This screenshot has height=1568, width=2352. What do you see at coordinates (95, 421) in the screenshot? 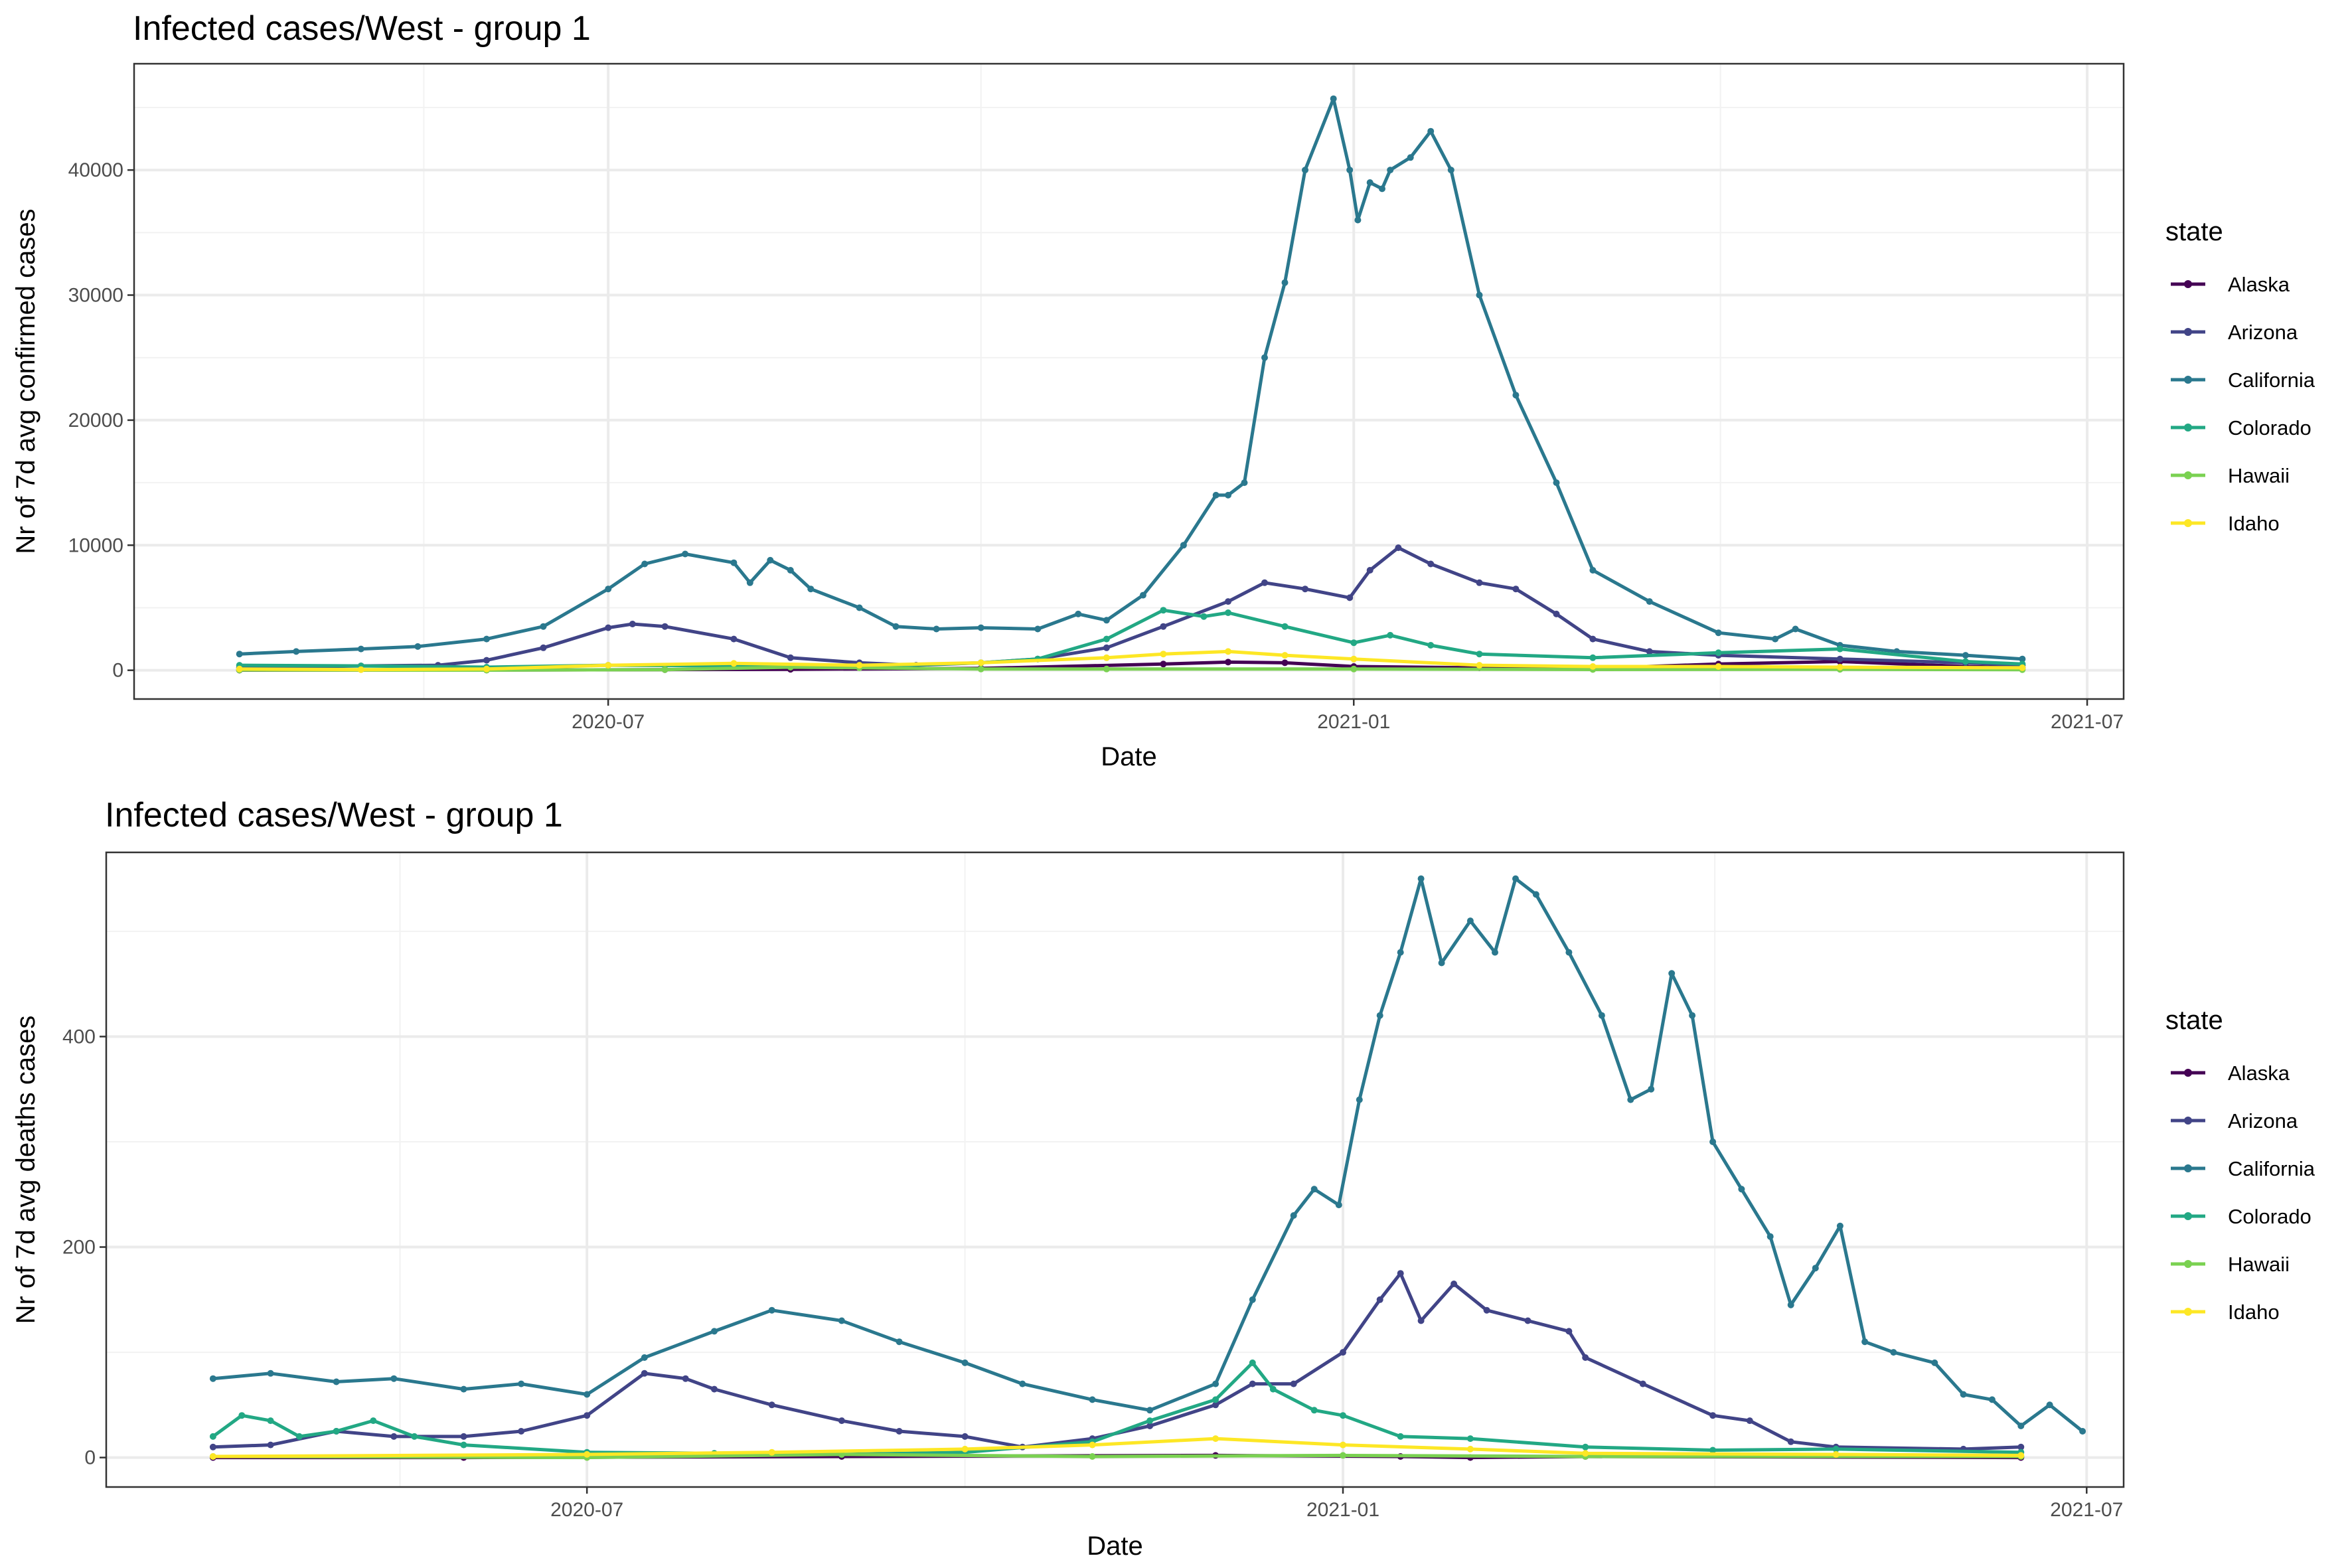
I see `y-tick-label: 20000` at bounding box center [95, 421].